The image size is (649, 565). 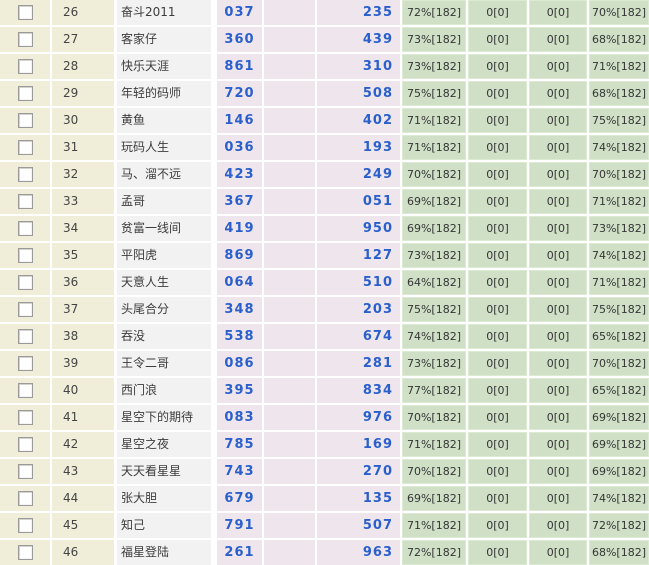 What do you see at coordinates (358, 471) in the screenshot?
I see `number-link-2: 270` at bounding box center [358, 471].